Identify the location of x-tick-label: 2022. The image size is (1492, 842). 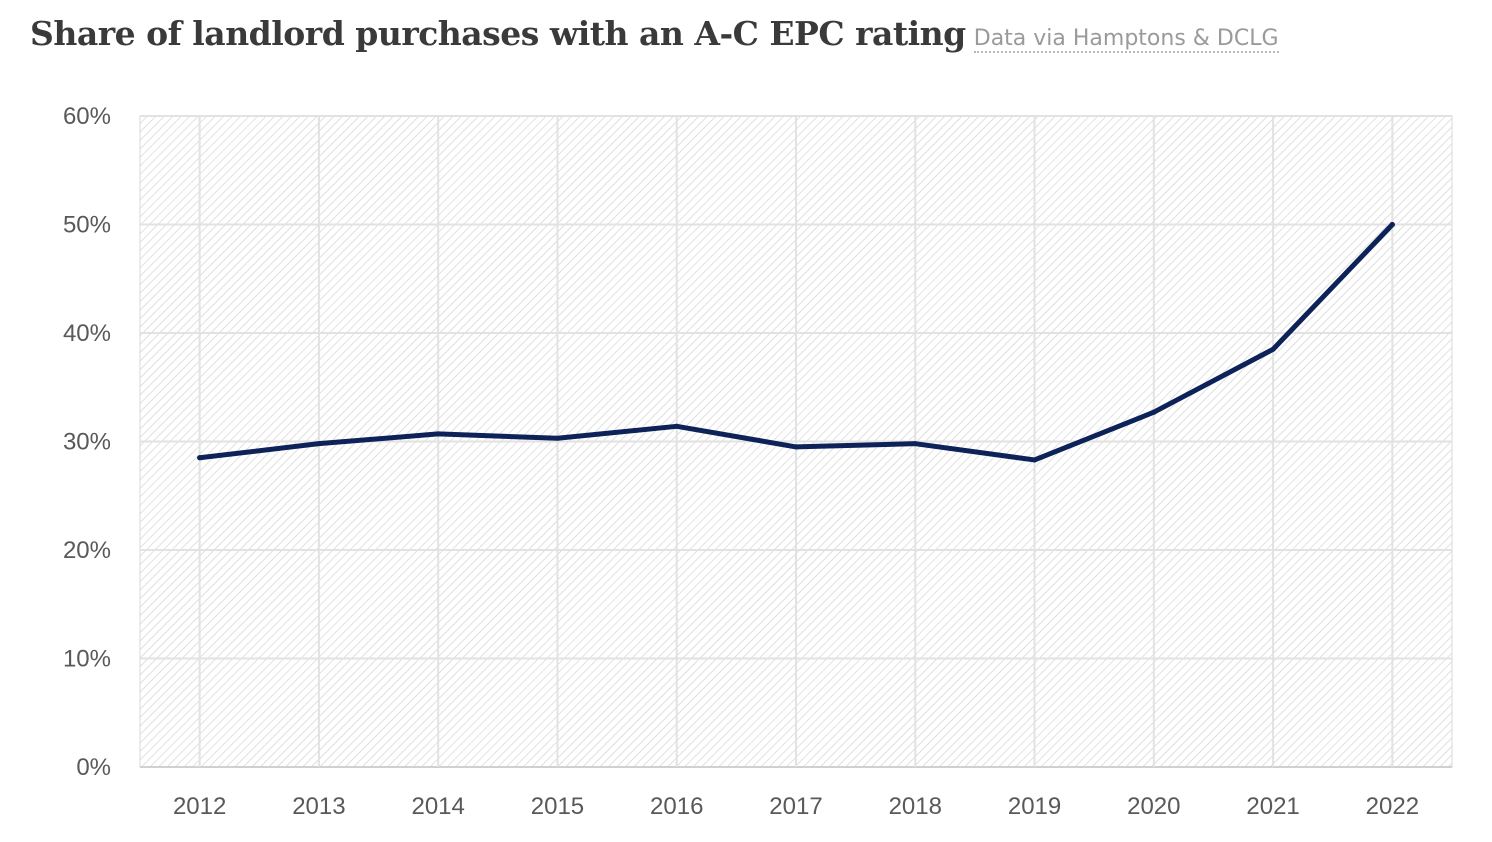
(1392, 806).